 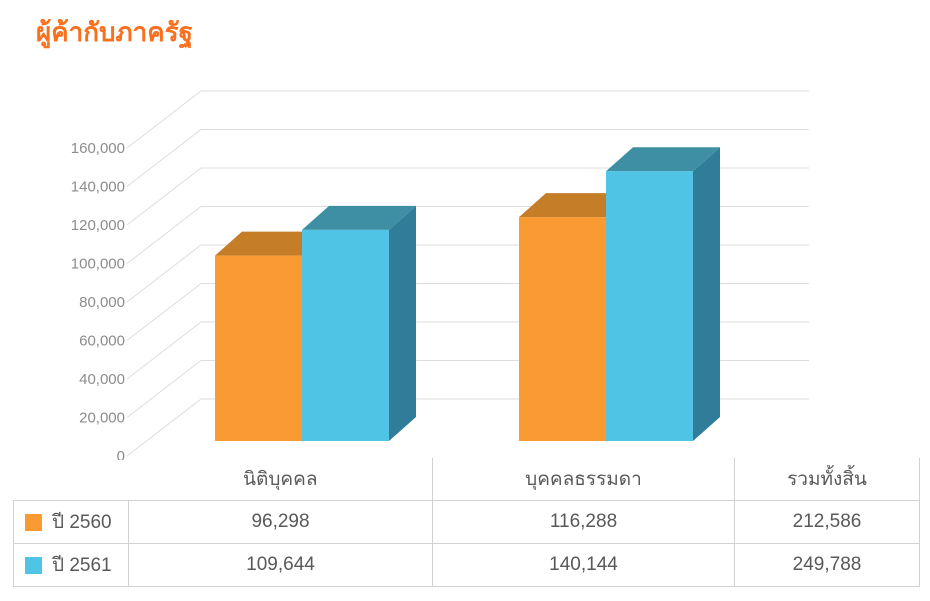 I want to click on legend-item-year-2560: ปี 2560, so click(x=71, y=522).